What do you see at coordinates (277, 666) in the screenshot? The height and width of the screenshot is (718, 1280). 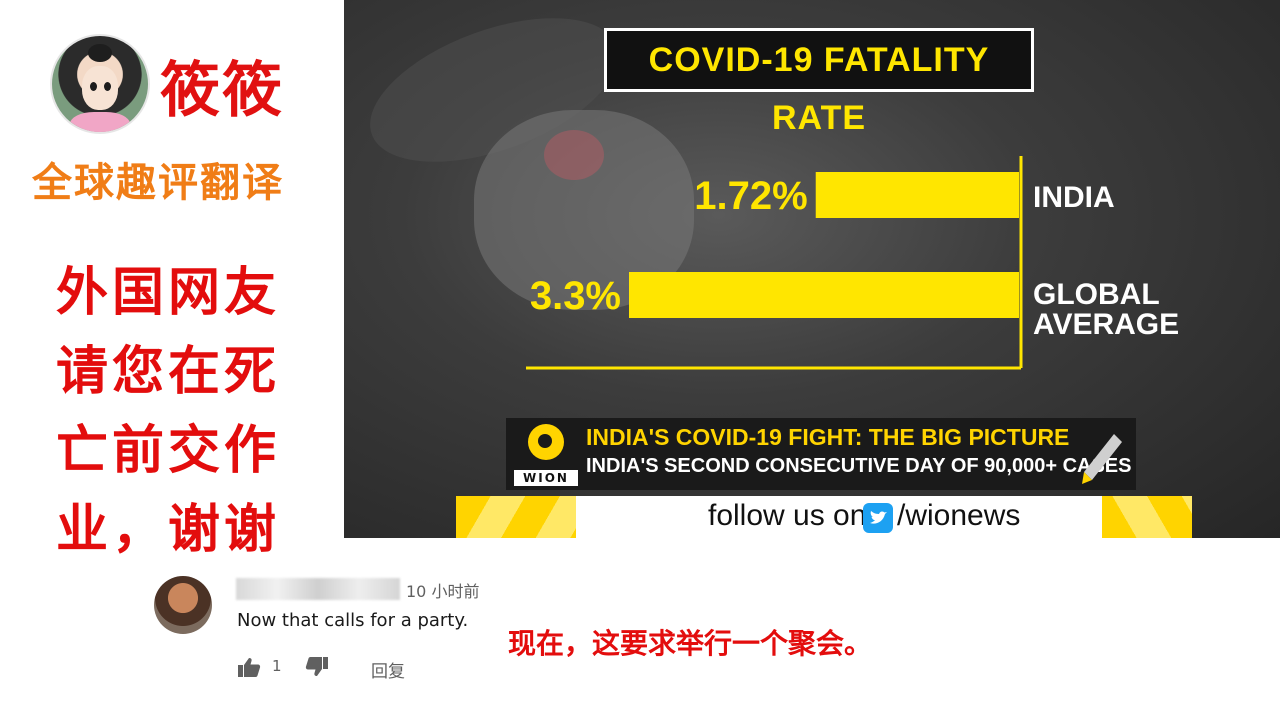 I see `like-count: 1` at bounding box center [277, 666].